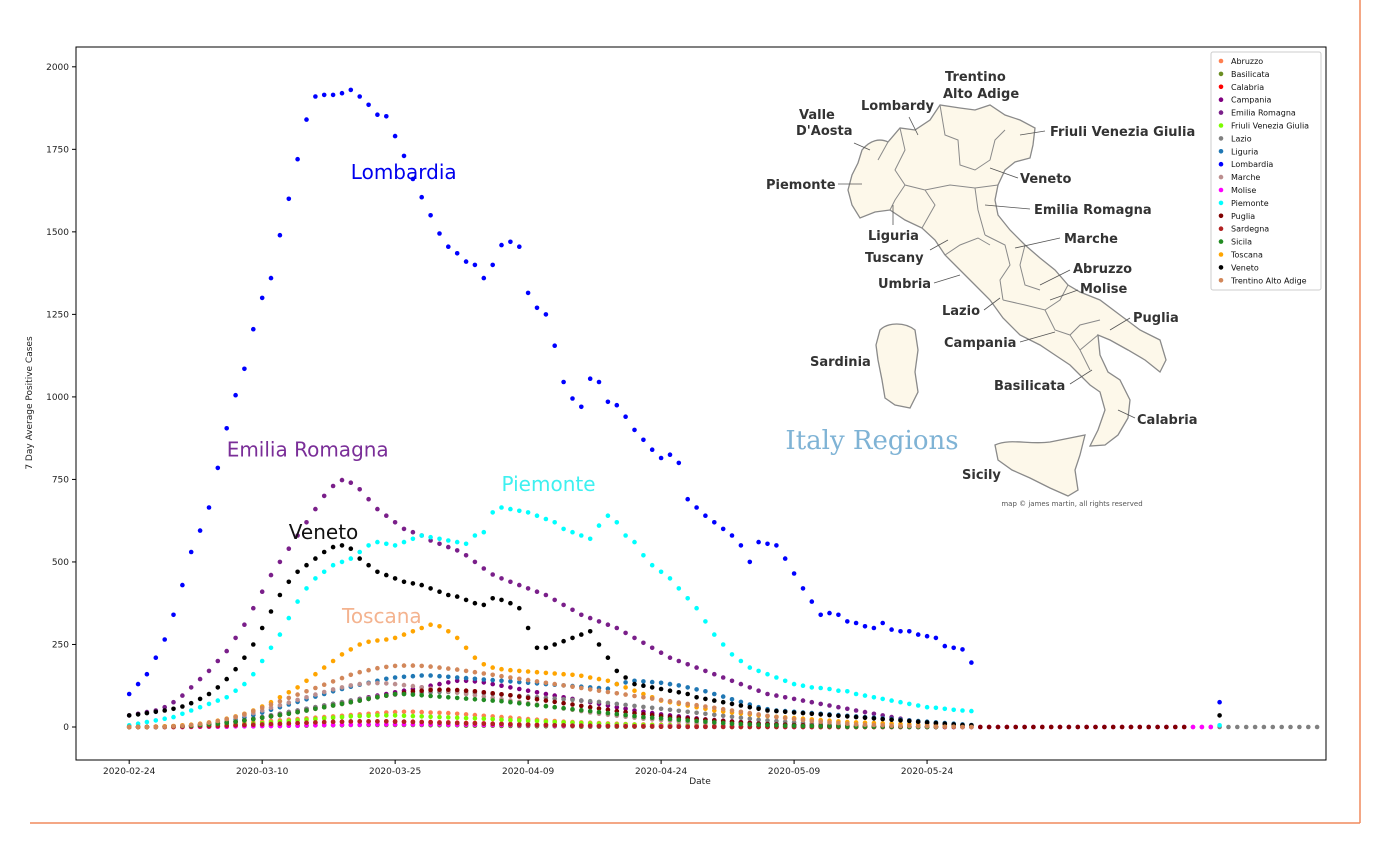 The height and width of the screenshot is (844, 1378). I want to click on sardinia-shape, so click(897, 366).